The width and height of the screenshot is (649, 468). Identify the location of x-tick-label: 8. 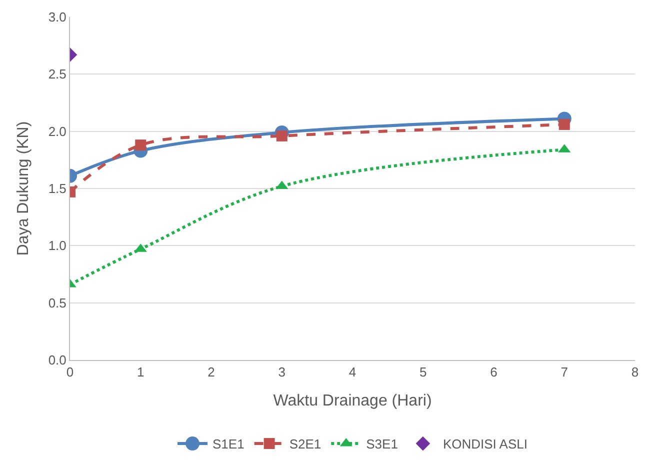
(635, 372).